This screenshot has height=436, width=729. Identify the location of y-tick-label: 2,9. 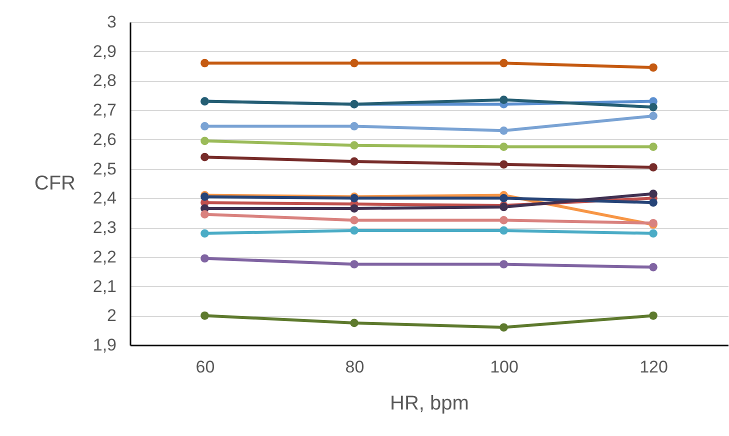
(104, 51).